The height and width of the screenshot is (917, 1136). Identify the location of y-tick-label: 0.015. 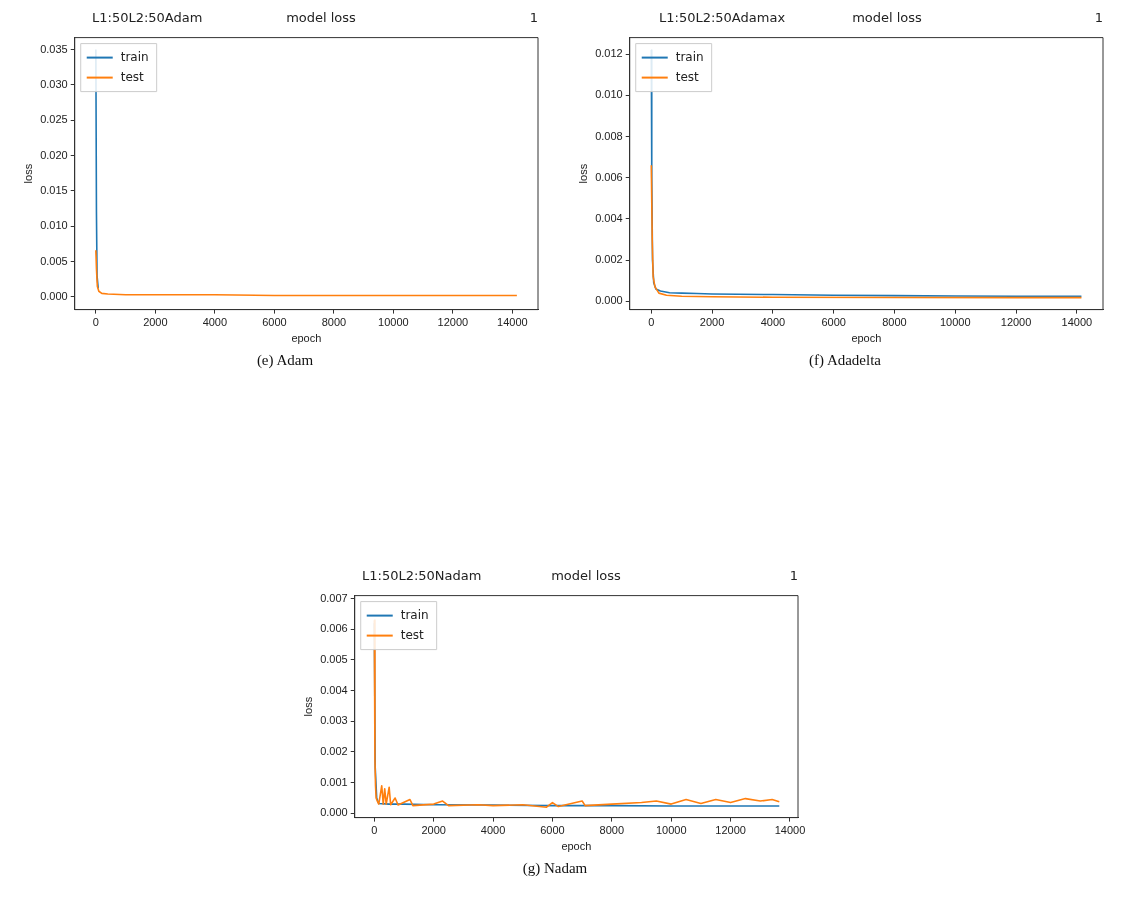
(54, 189).